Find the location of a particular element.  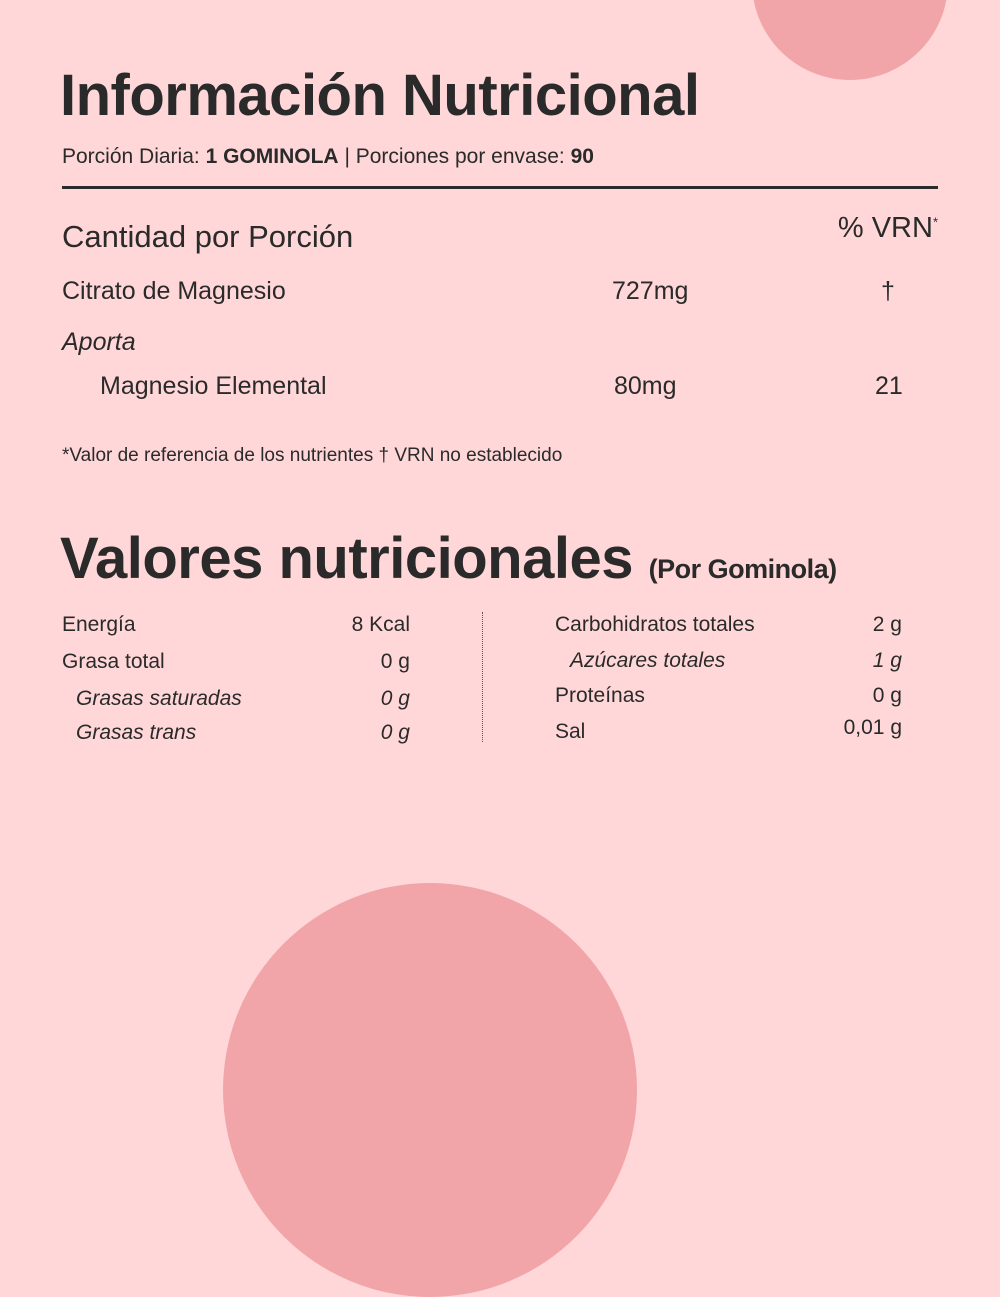

nutrient-name: Sal is located at coordinates (570, 731).